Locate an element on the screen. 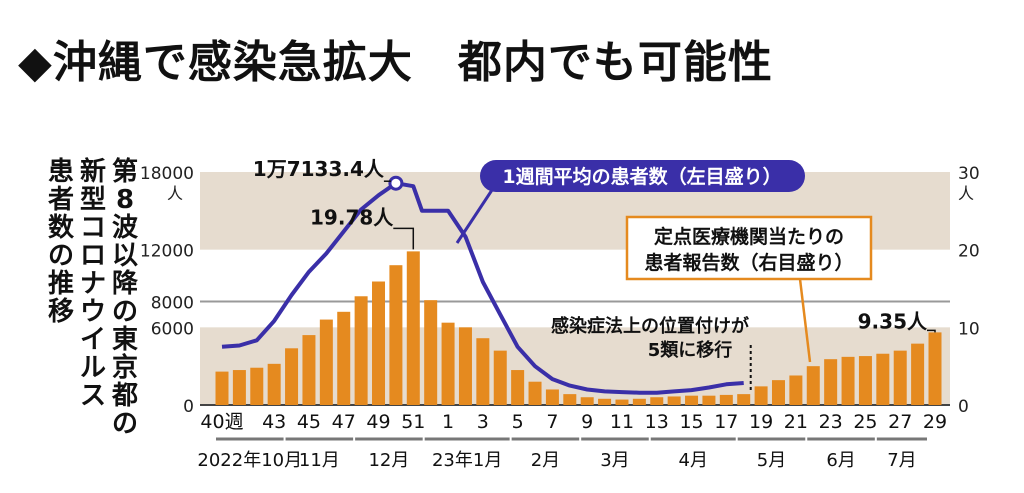  x-tick-label: 51 is located at coordinates (413, 422).